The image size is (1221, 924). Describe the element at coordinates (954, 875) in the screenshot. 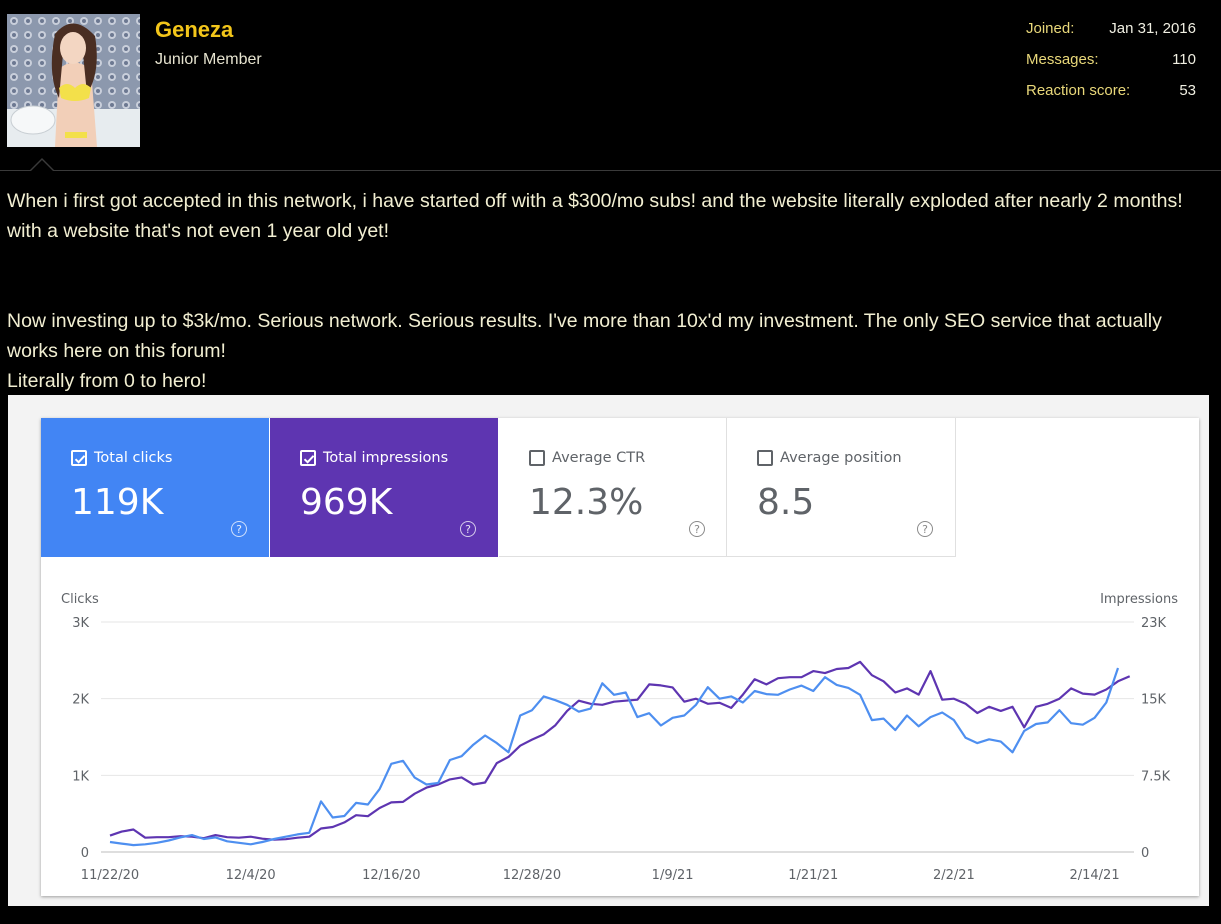

I see `x-tick-label: 2/2/21` at that location.